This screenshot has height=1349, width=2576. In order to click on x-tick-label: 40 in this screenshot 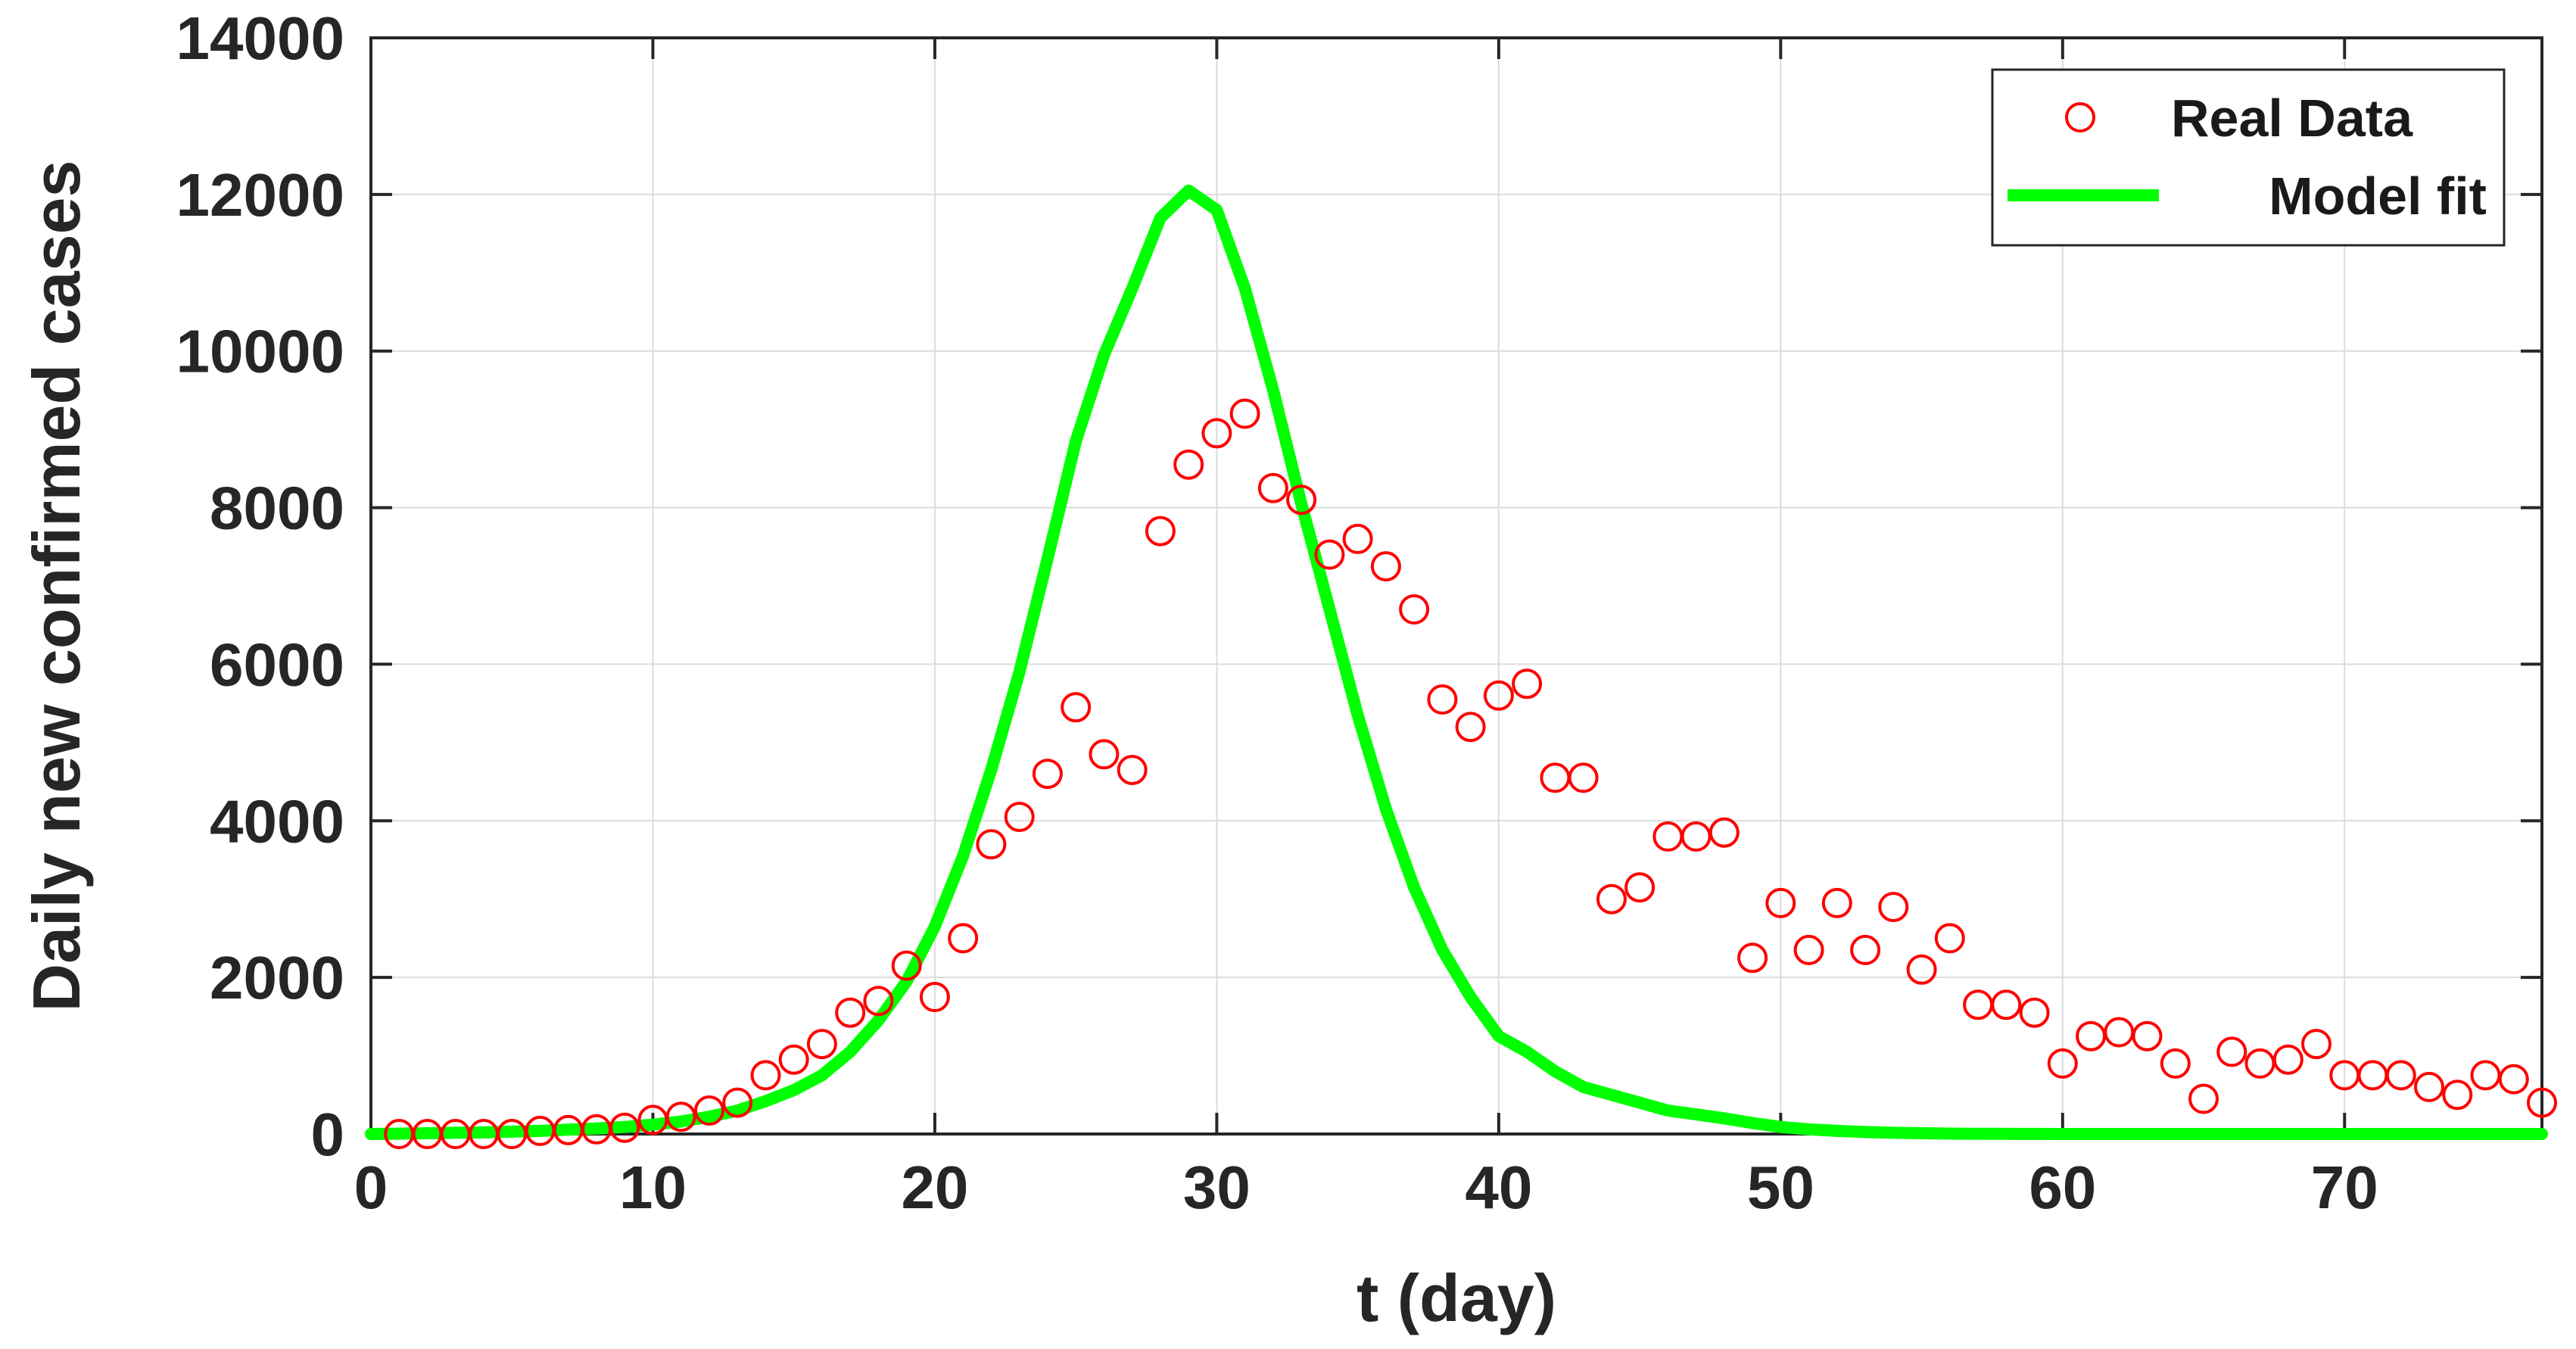, I will do `click(1498, 1188)`.